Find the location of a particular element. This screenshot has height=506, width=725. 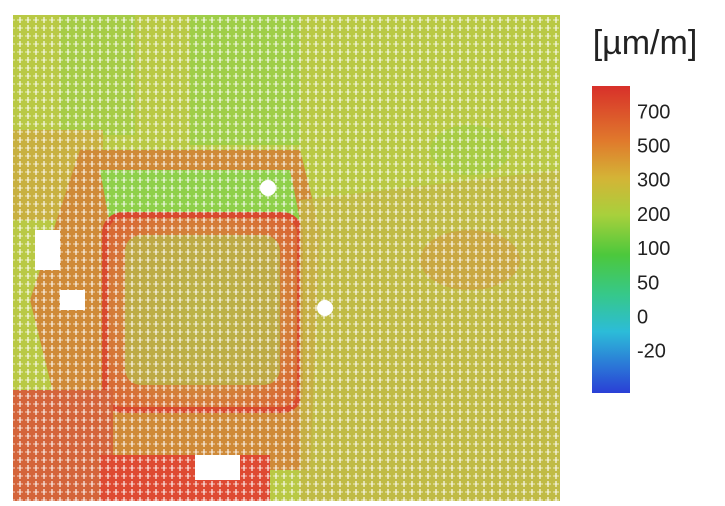

colorbar-tick-label: -20 is located at coordinates (651, 352).